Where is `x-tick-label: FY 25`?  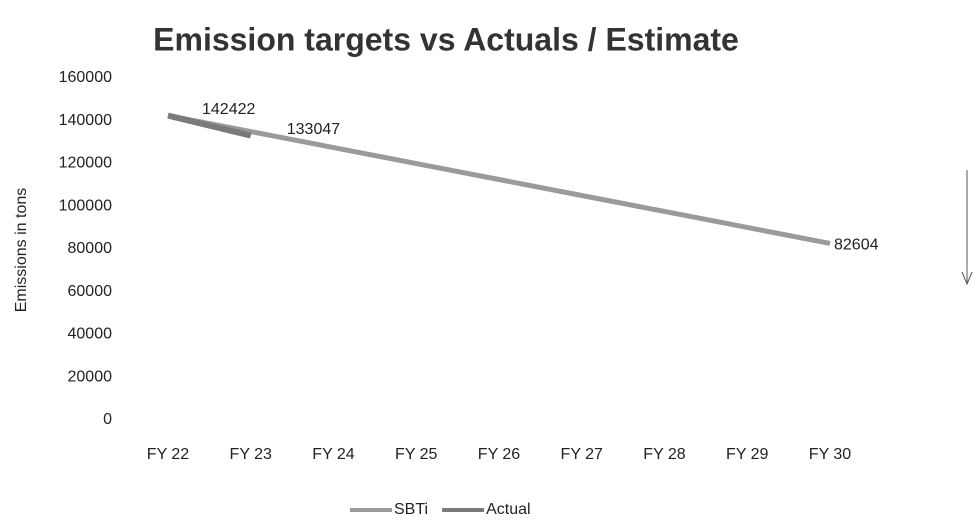 x-tick-label: FY 25 is located at coordinates (416, 454).